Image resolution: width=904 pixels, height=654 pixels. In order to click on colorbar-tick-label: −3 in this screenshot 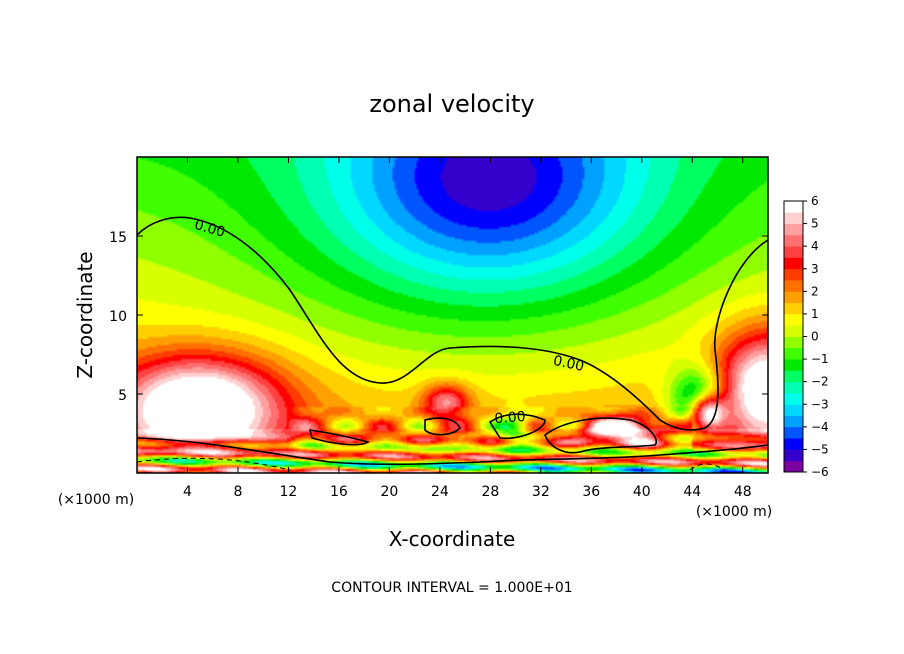, I will do `click(820, 404)`.